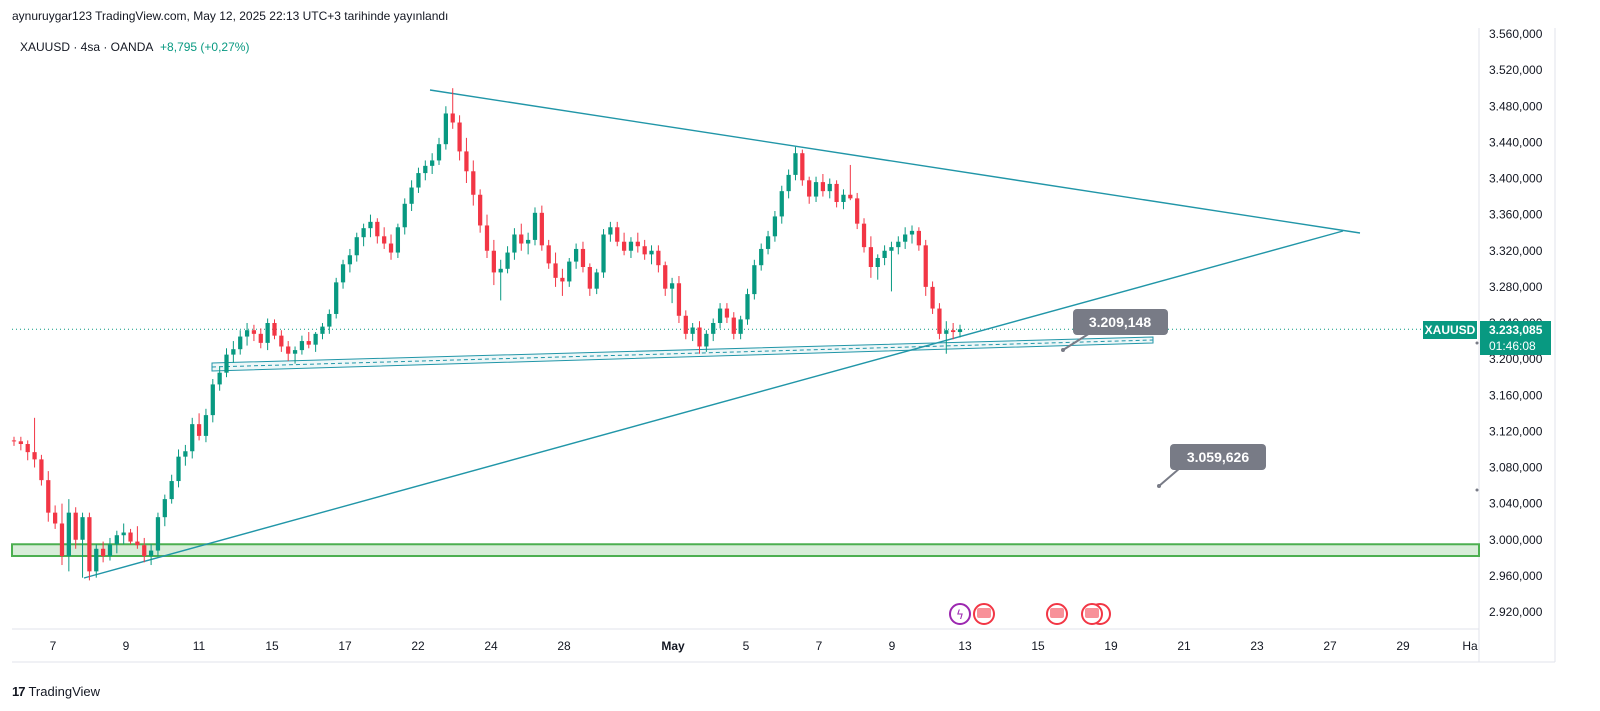 The height and width of the screenshot is (711, 1600). I want to click on callout-1-box, so click(1120, 322).